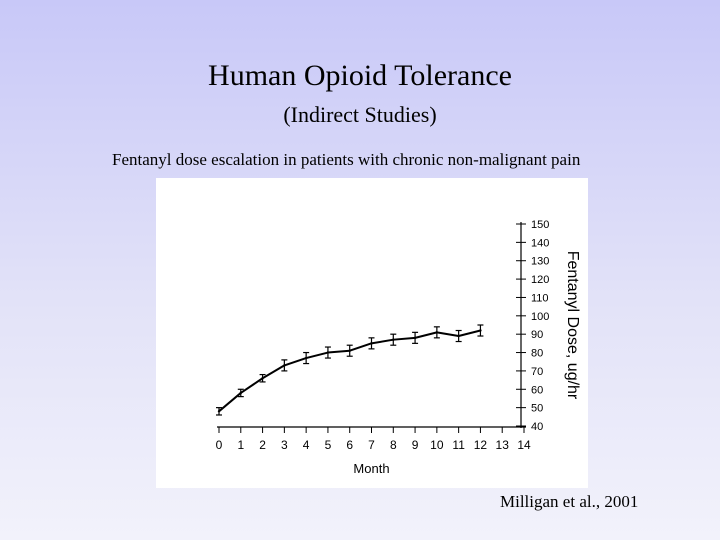  What do you see at coordinates (537, 427) in the screenshot?
I see `y-tick-label: 40` at bounding box center [537, 427].